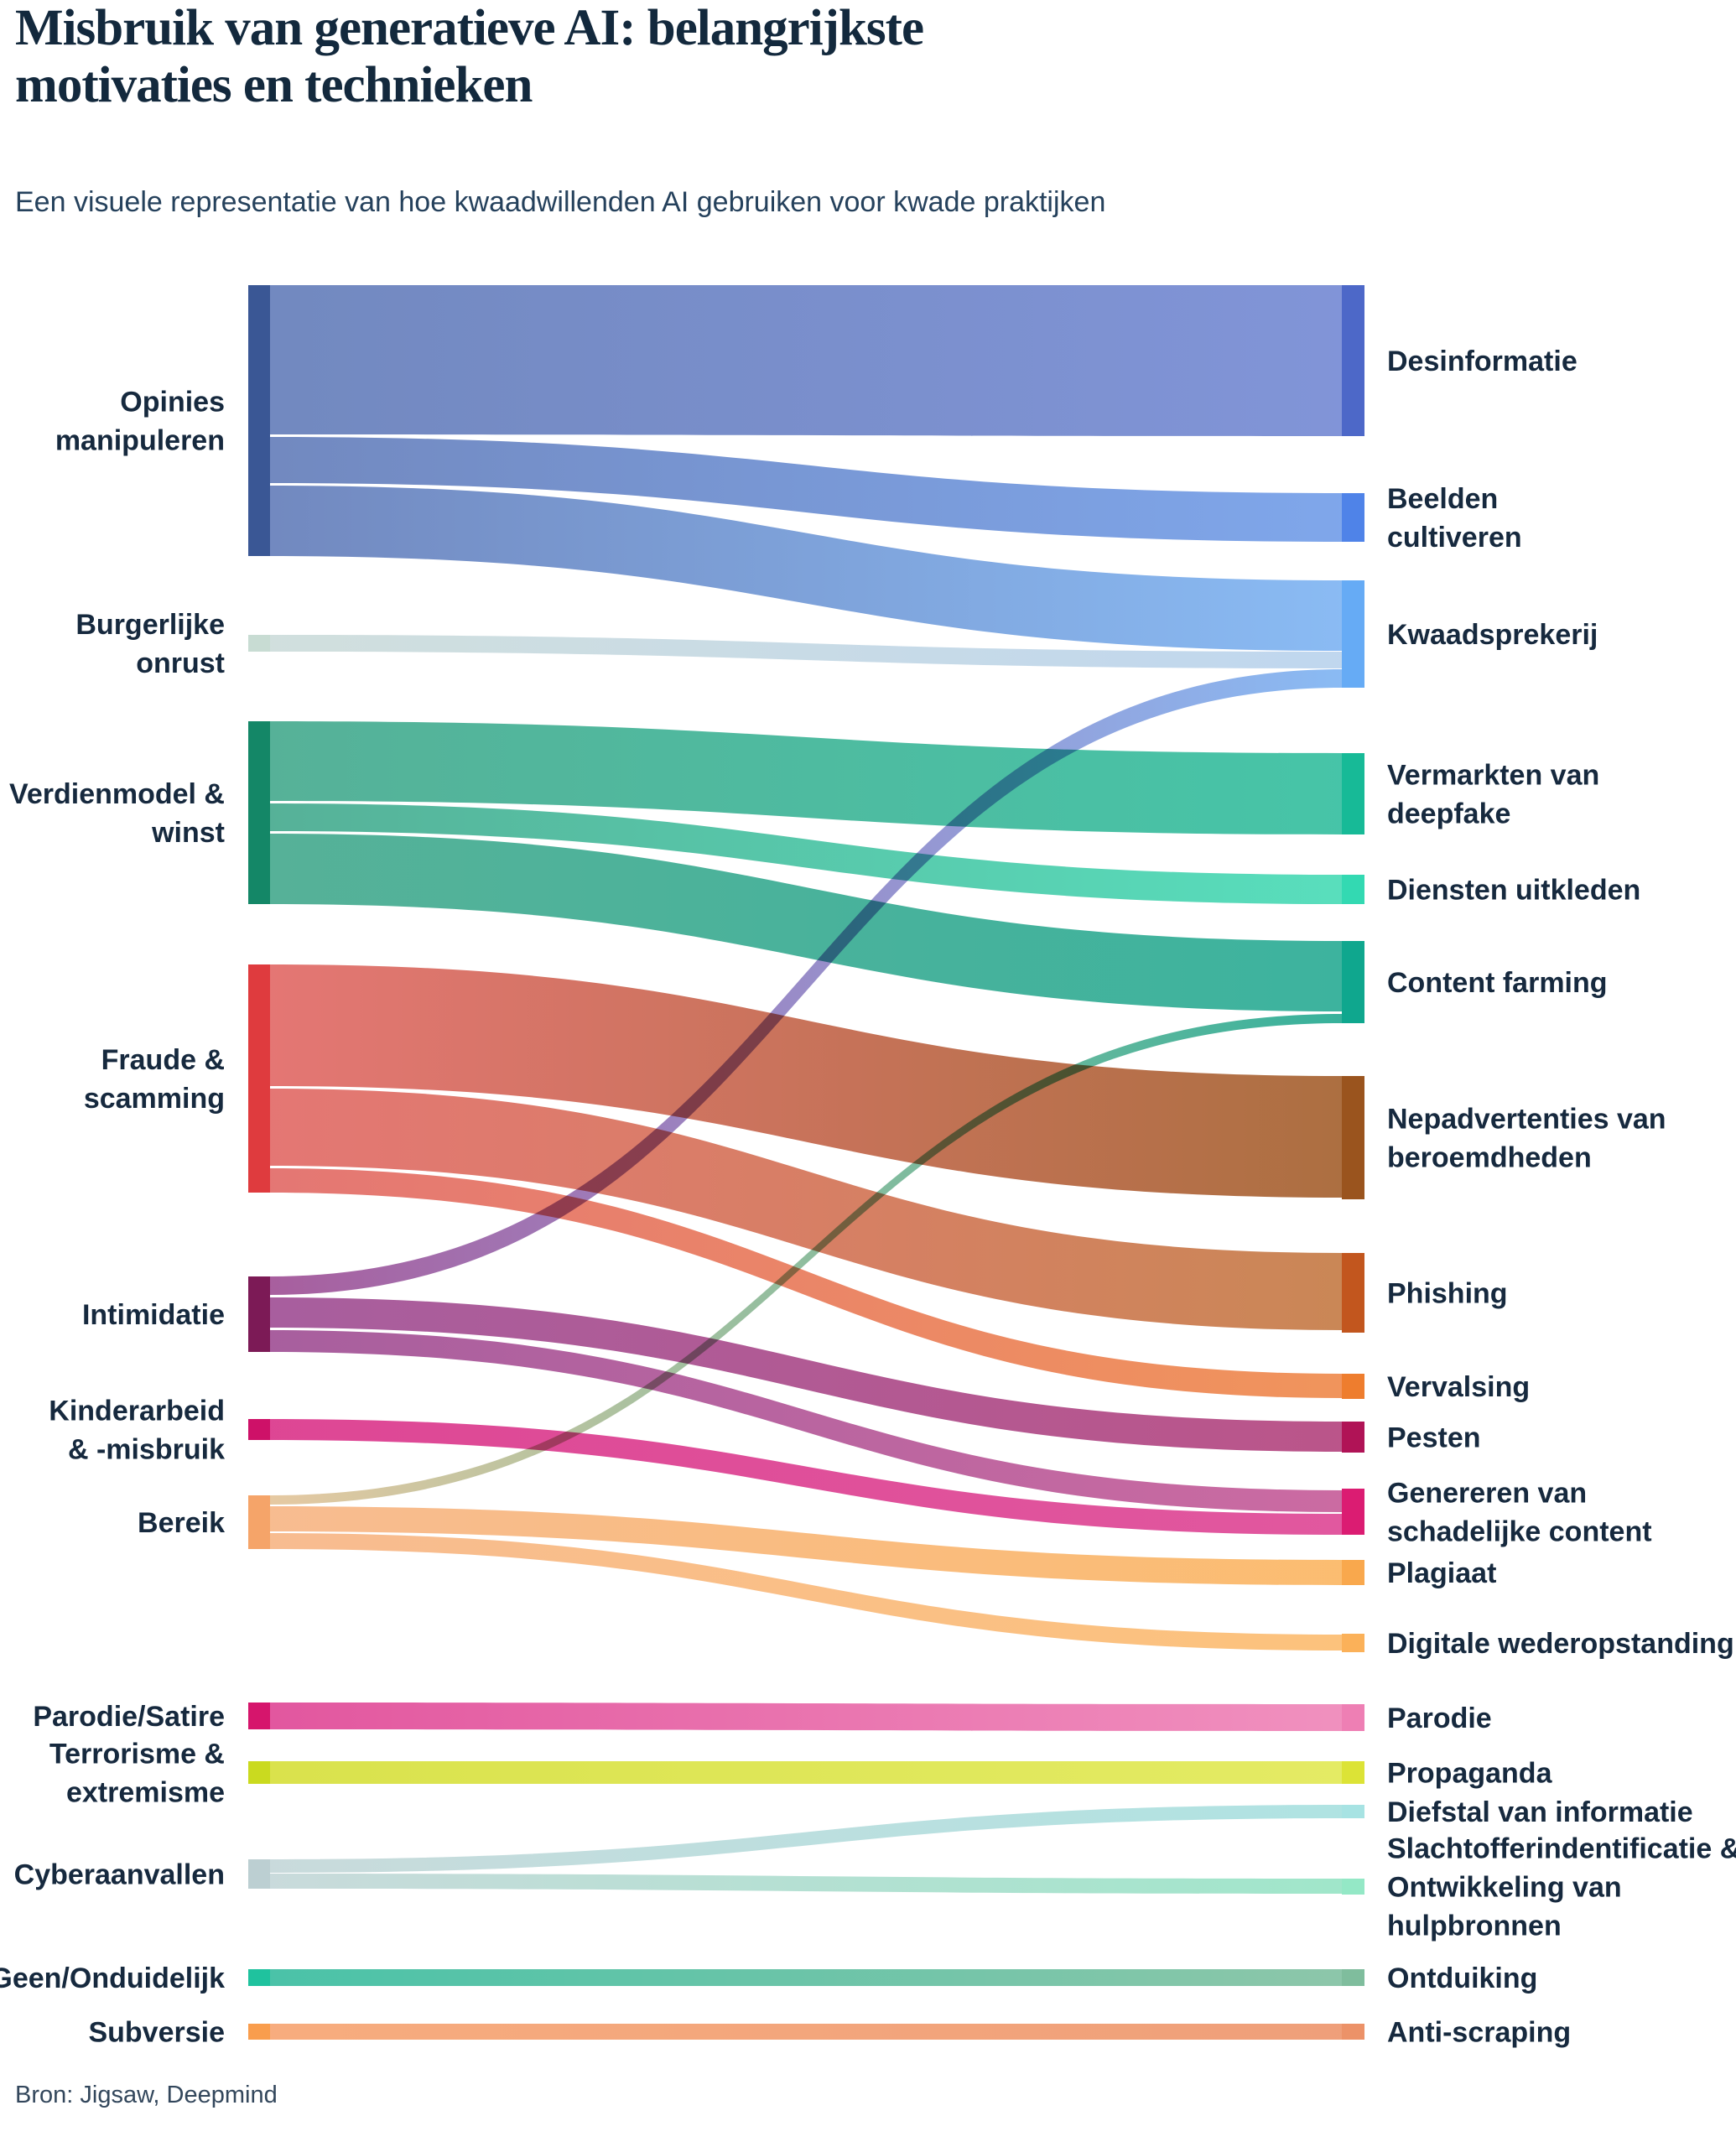  What do you see at coordinates (1353, 360) in the screenshot?
I see `node-right-desinformatie` at bounding box center [1353, 360].